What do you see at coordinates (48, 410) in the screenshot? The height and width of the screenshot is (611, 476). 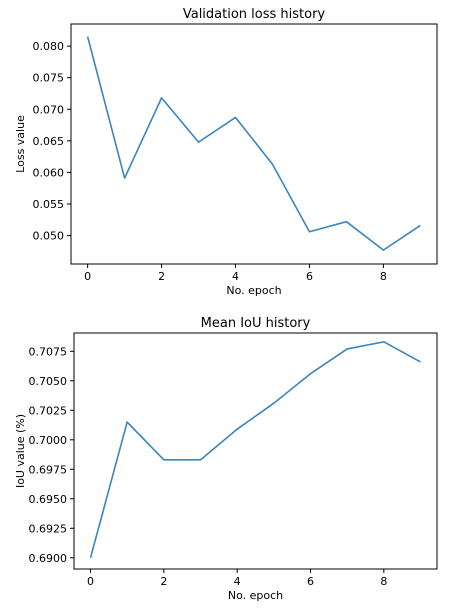 I see `y-tick-label: 0.7025` at bounding box center [48, 410].